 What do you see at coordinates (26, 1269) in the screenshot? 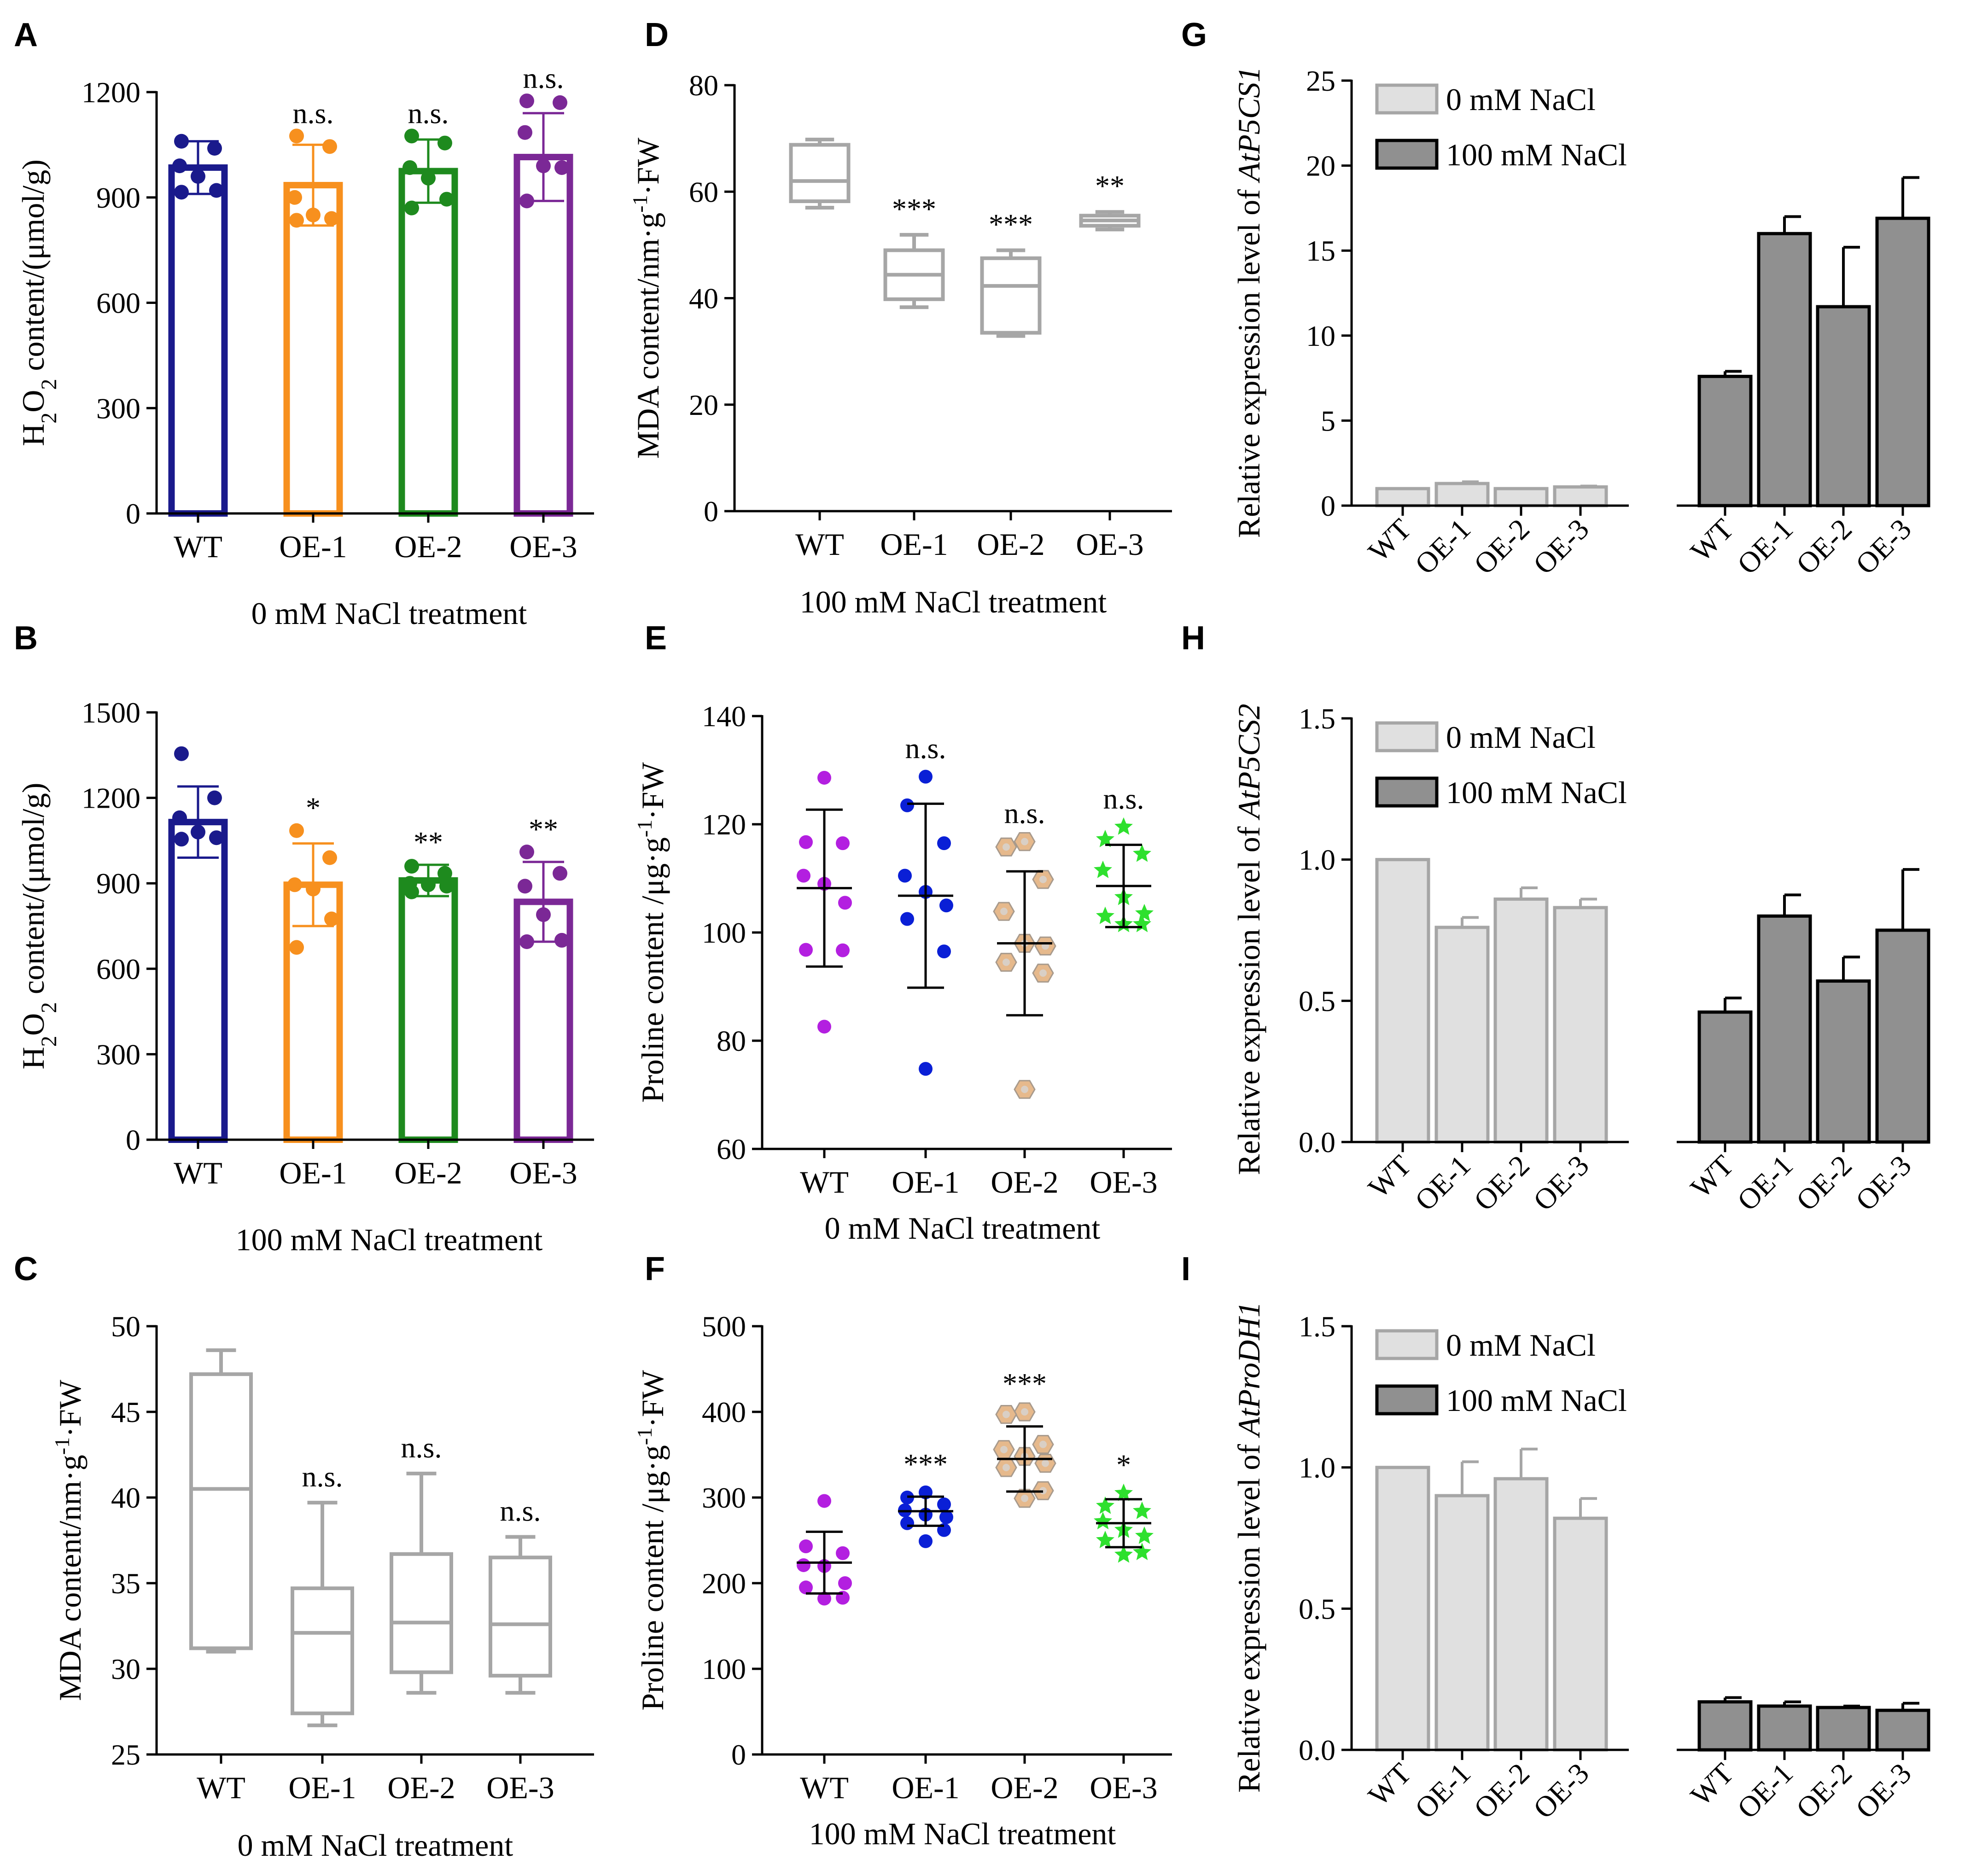
I see `panel-label: C` at bounding box center [26, 1269].